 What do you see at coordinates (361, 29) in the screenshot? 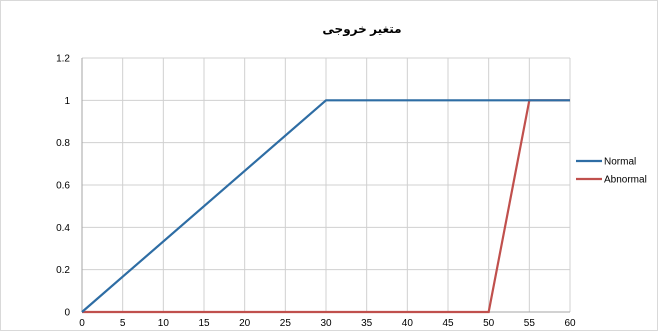
I see `chart-title: متغیر خروجی` at bounding box center [361, 29].